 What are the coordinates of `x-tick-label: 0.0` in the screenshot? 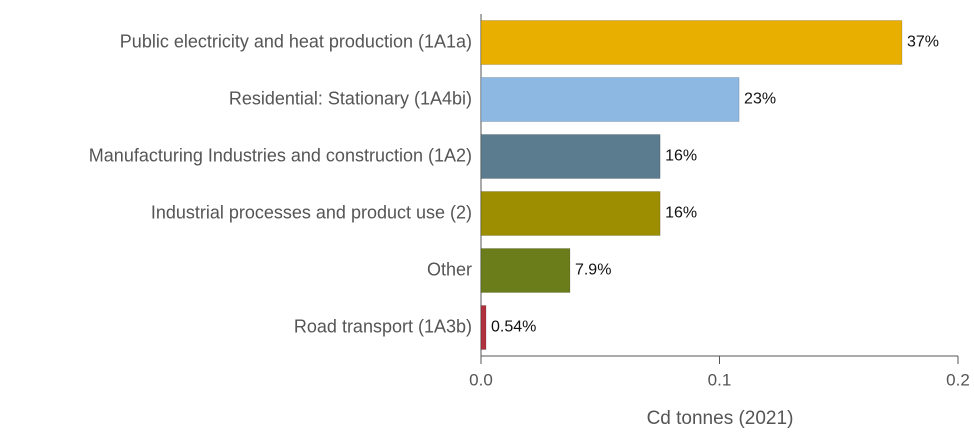 It's located at (481, 379).